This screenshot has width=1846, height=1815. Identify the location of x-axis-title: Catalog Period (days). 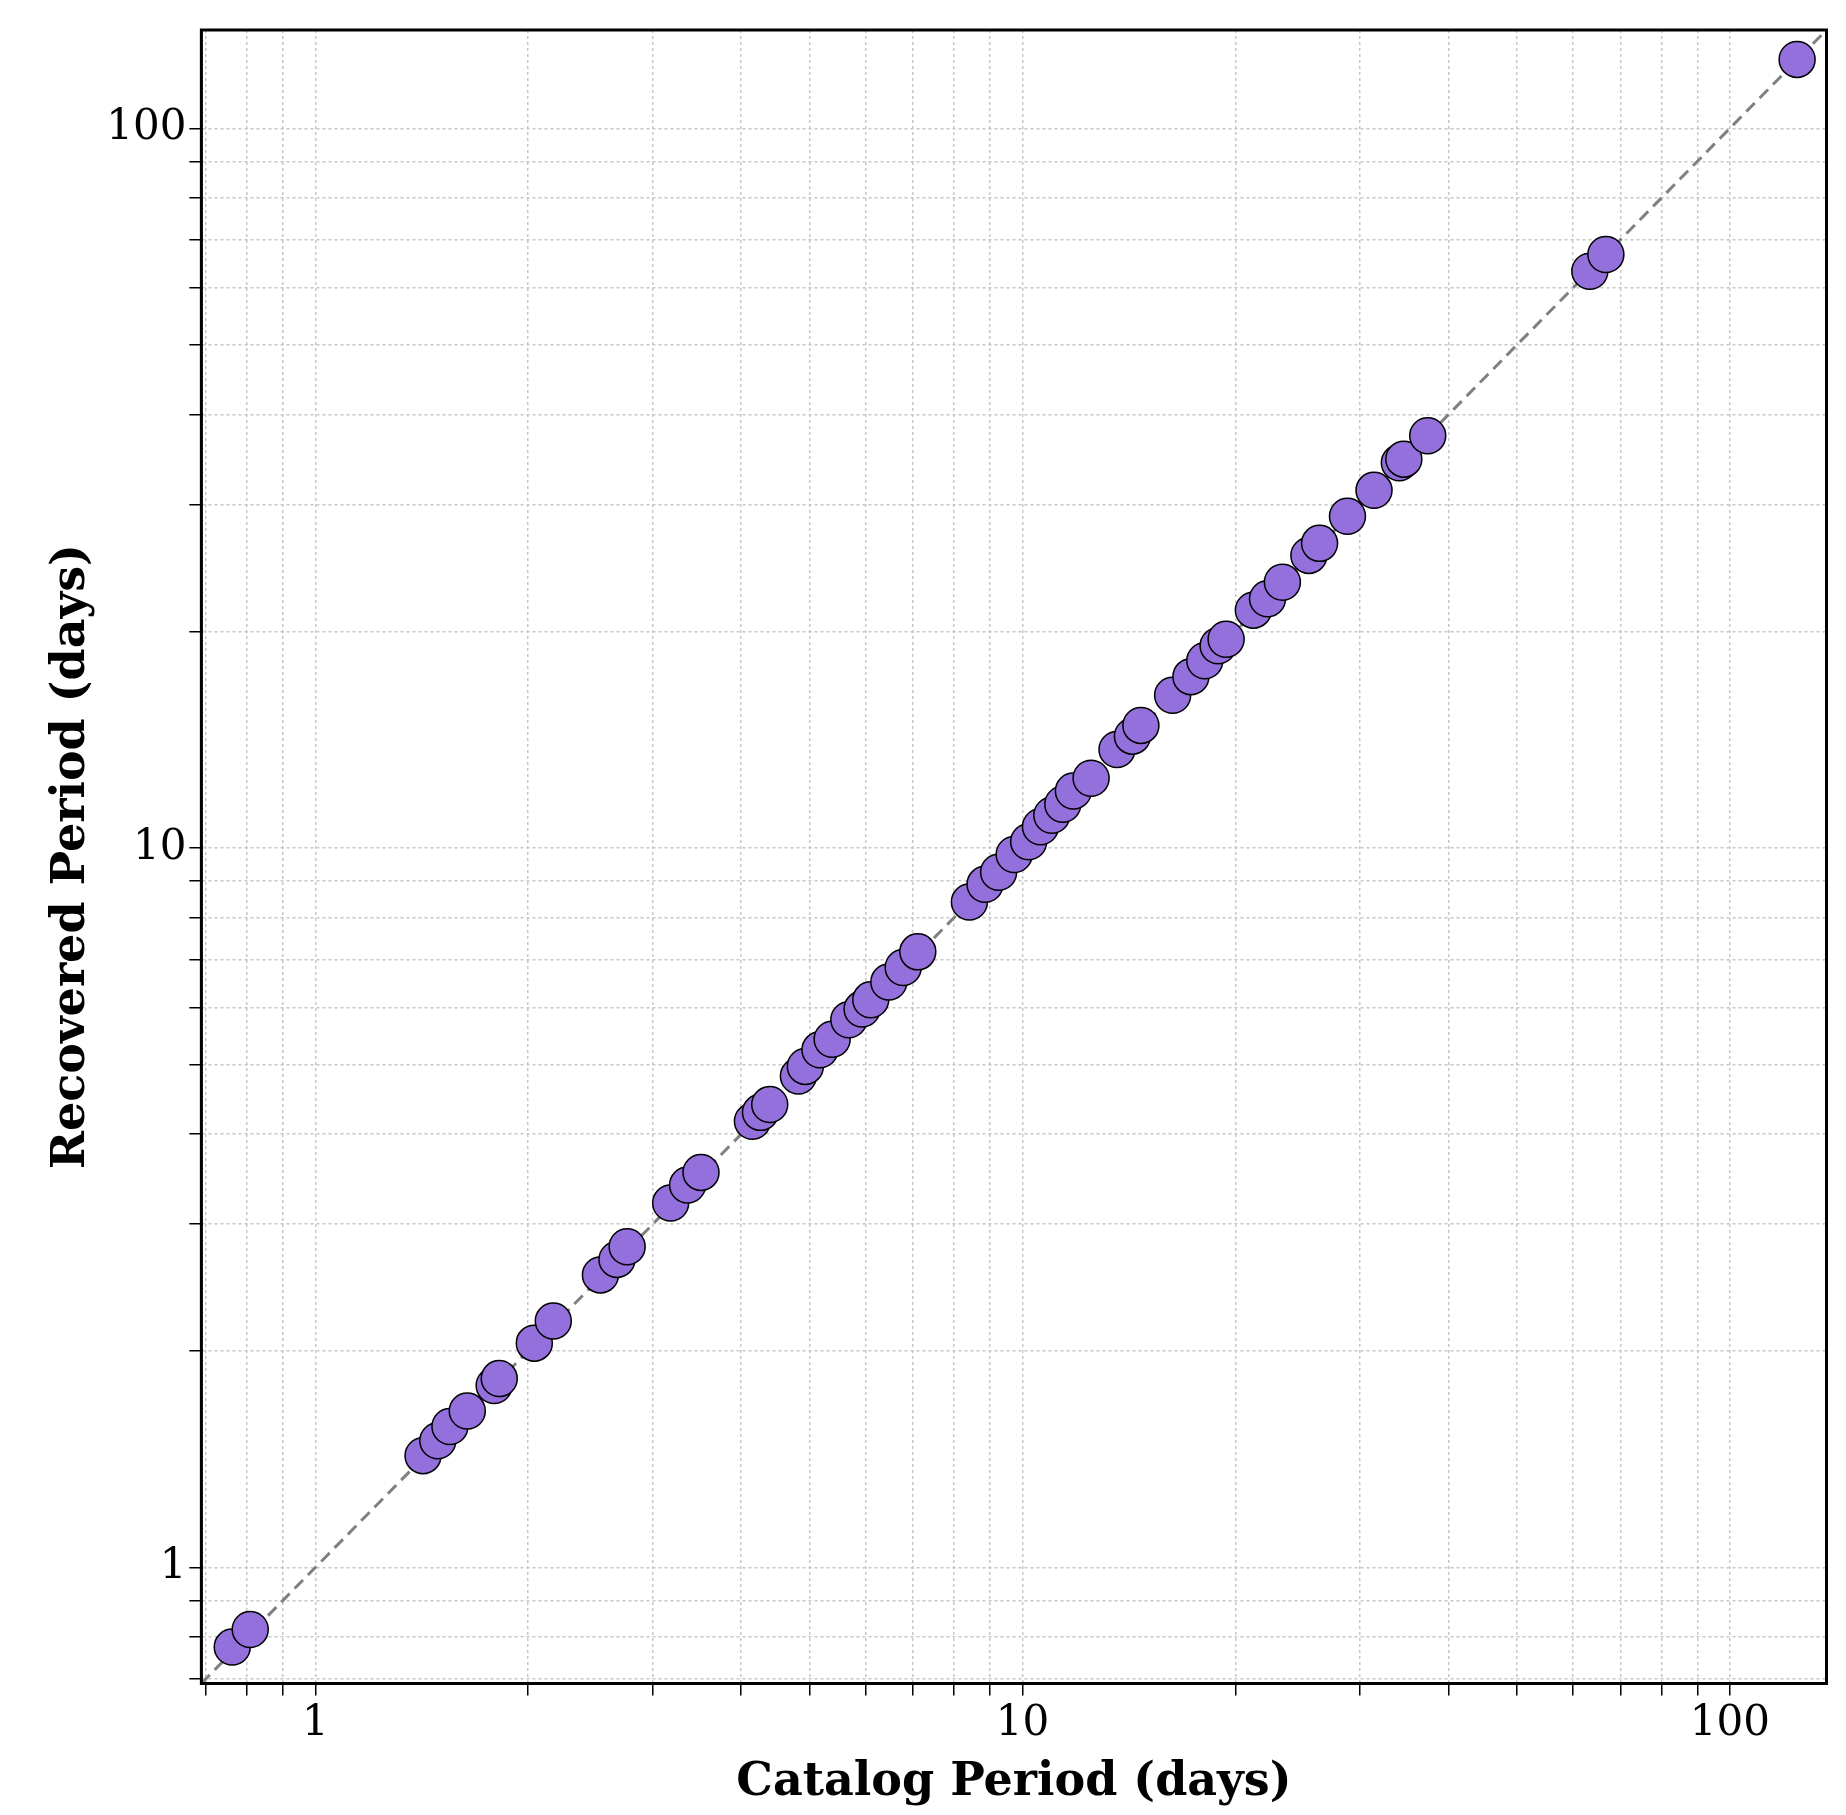
(1014, 1779).